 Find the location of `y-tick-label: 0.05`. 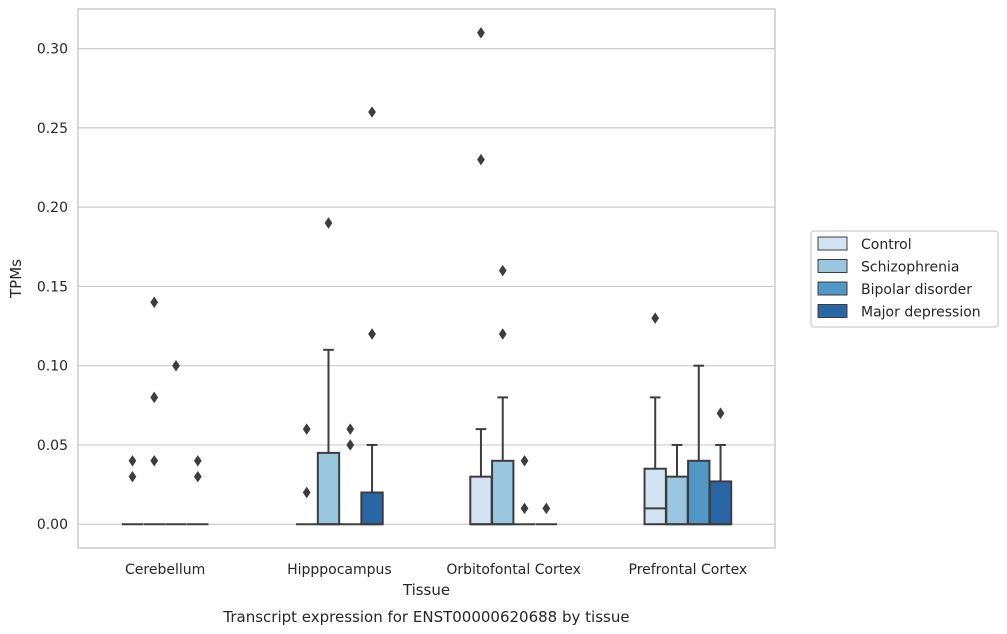

y-tick-label: 0.05 is located at coordinates (52, 446).